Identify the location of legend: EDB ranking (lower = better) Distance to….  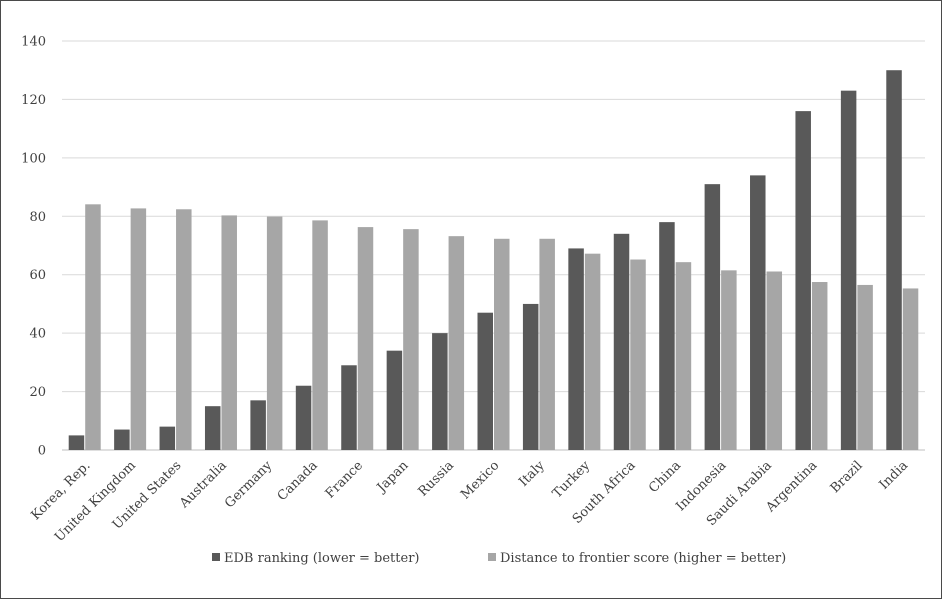
(499, 558).